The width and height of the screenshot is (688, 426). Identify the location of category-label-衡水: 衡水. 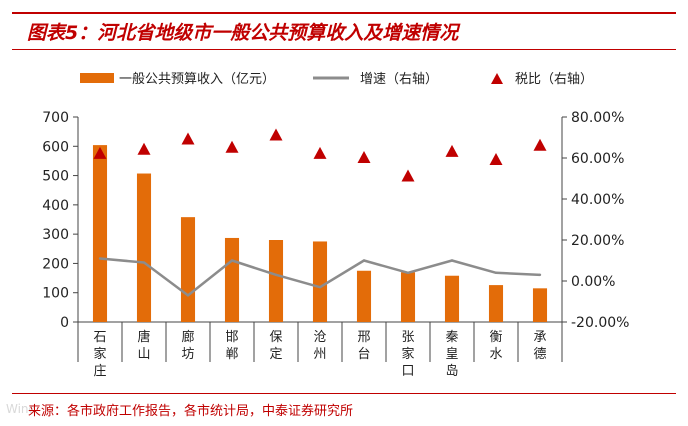
(495, 346).